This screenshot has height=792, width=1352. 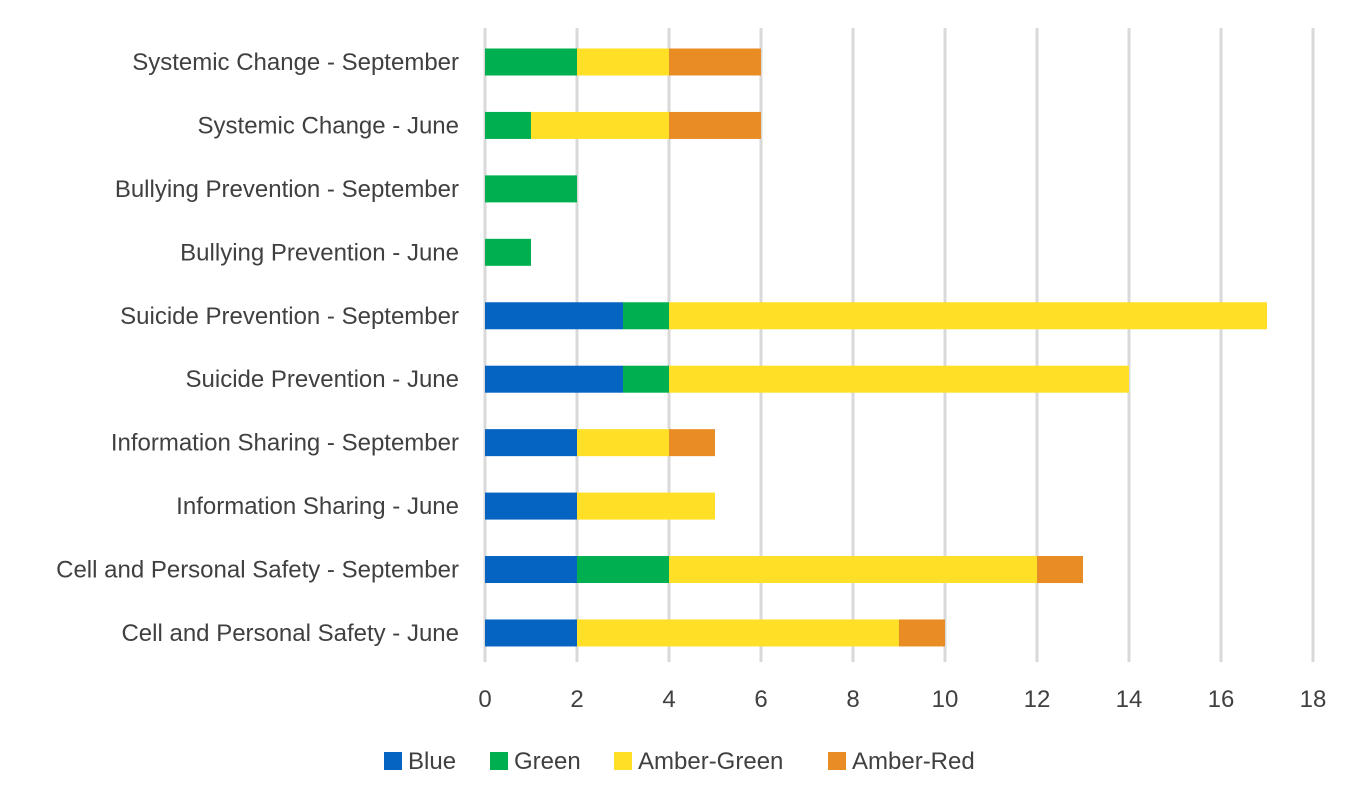 I want to click on legend-label: Amber-Red, so click(x=913, y=761).